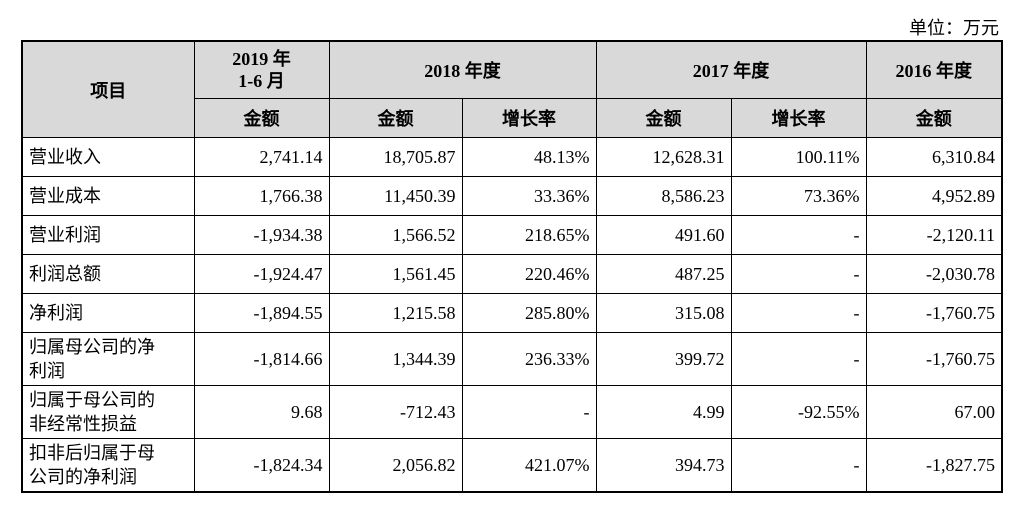 The image size is (1025, 517). What do you see at coordinates (395, 196) in the screenshot?
I see `cell-2018-amount: 11,450.39` at bounding box center [395, 196].